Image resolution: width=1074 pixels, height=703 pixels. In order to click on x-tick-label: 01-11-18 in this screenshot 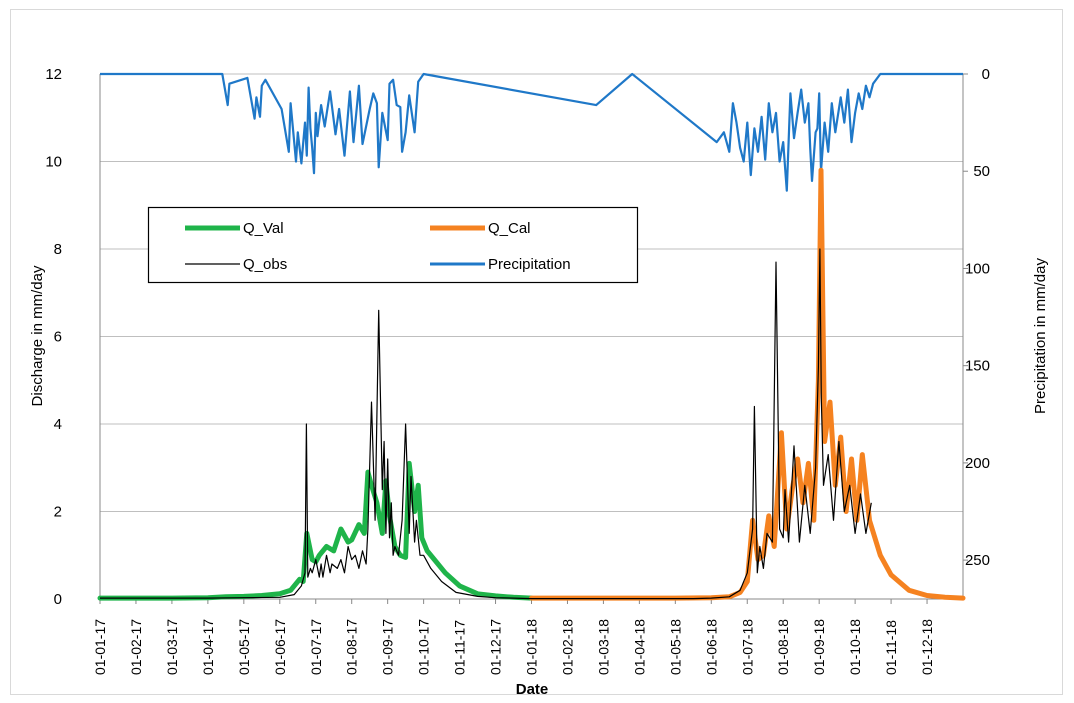, I will do `click(891, 647)`.